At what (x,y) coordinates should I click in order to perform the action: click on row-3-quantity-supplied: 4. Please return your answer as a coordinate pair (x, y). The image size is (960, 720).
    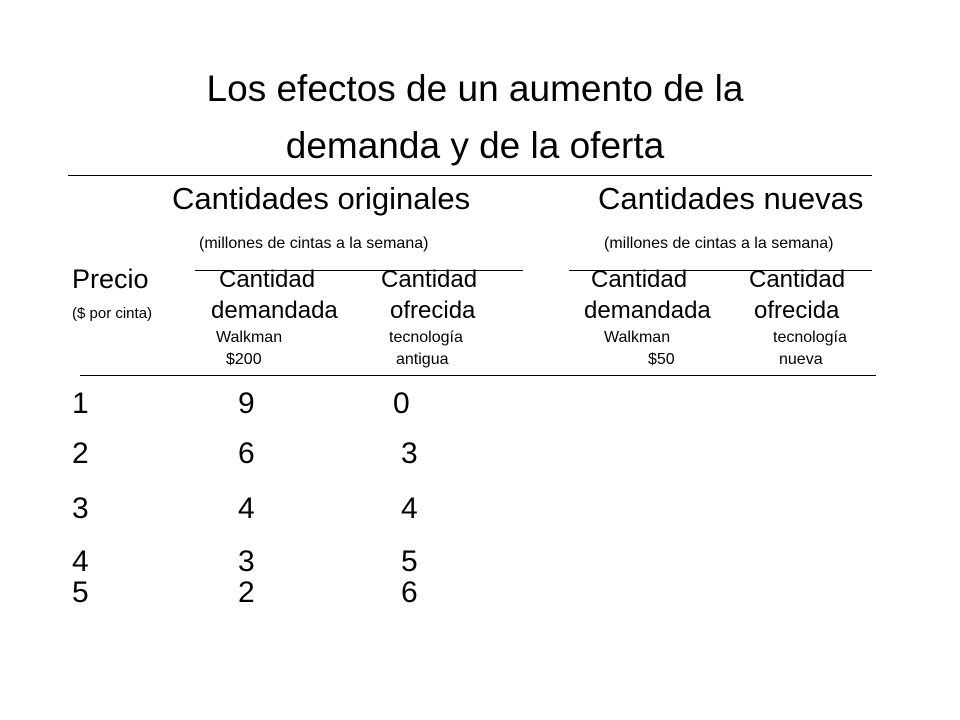
    Looking at the image, I should click on (409, 508).